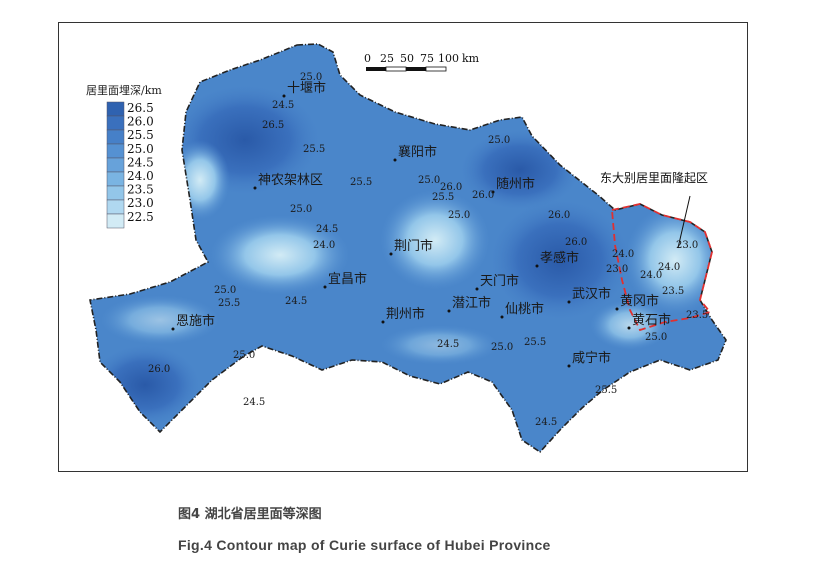  I want to click on scale-tick: 0, so click(367, 58).